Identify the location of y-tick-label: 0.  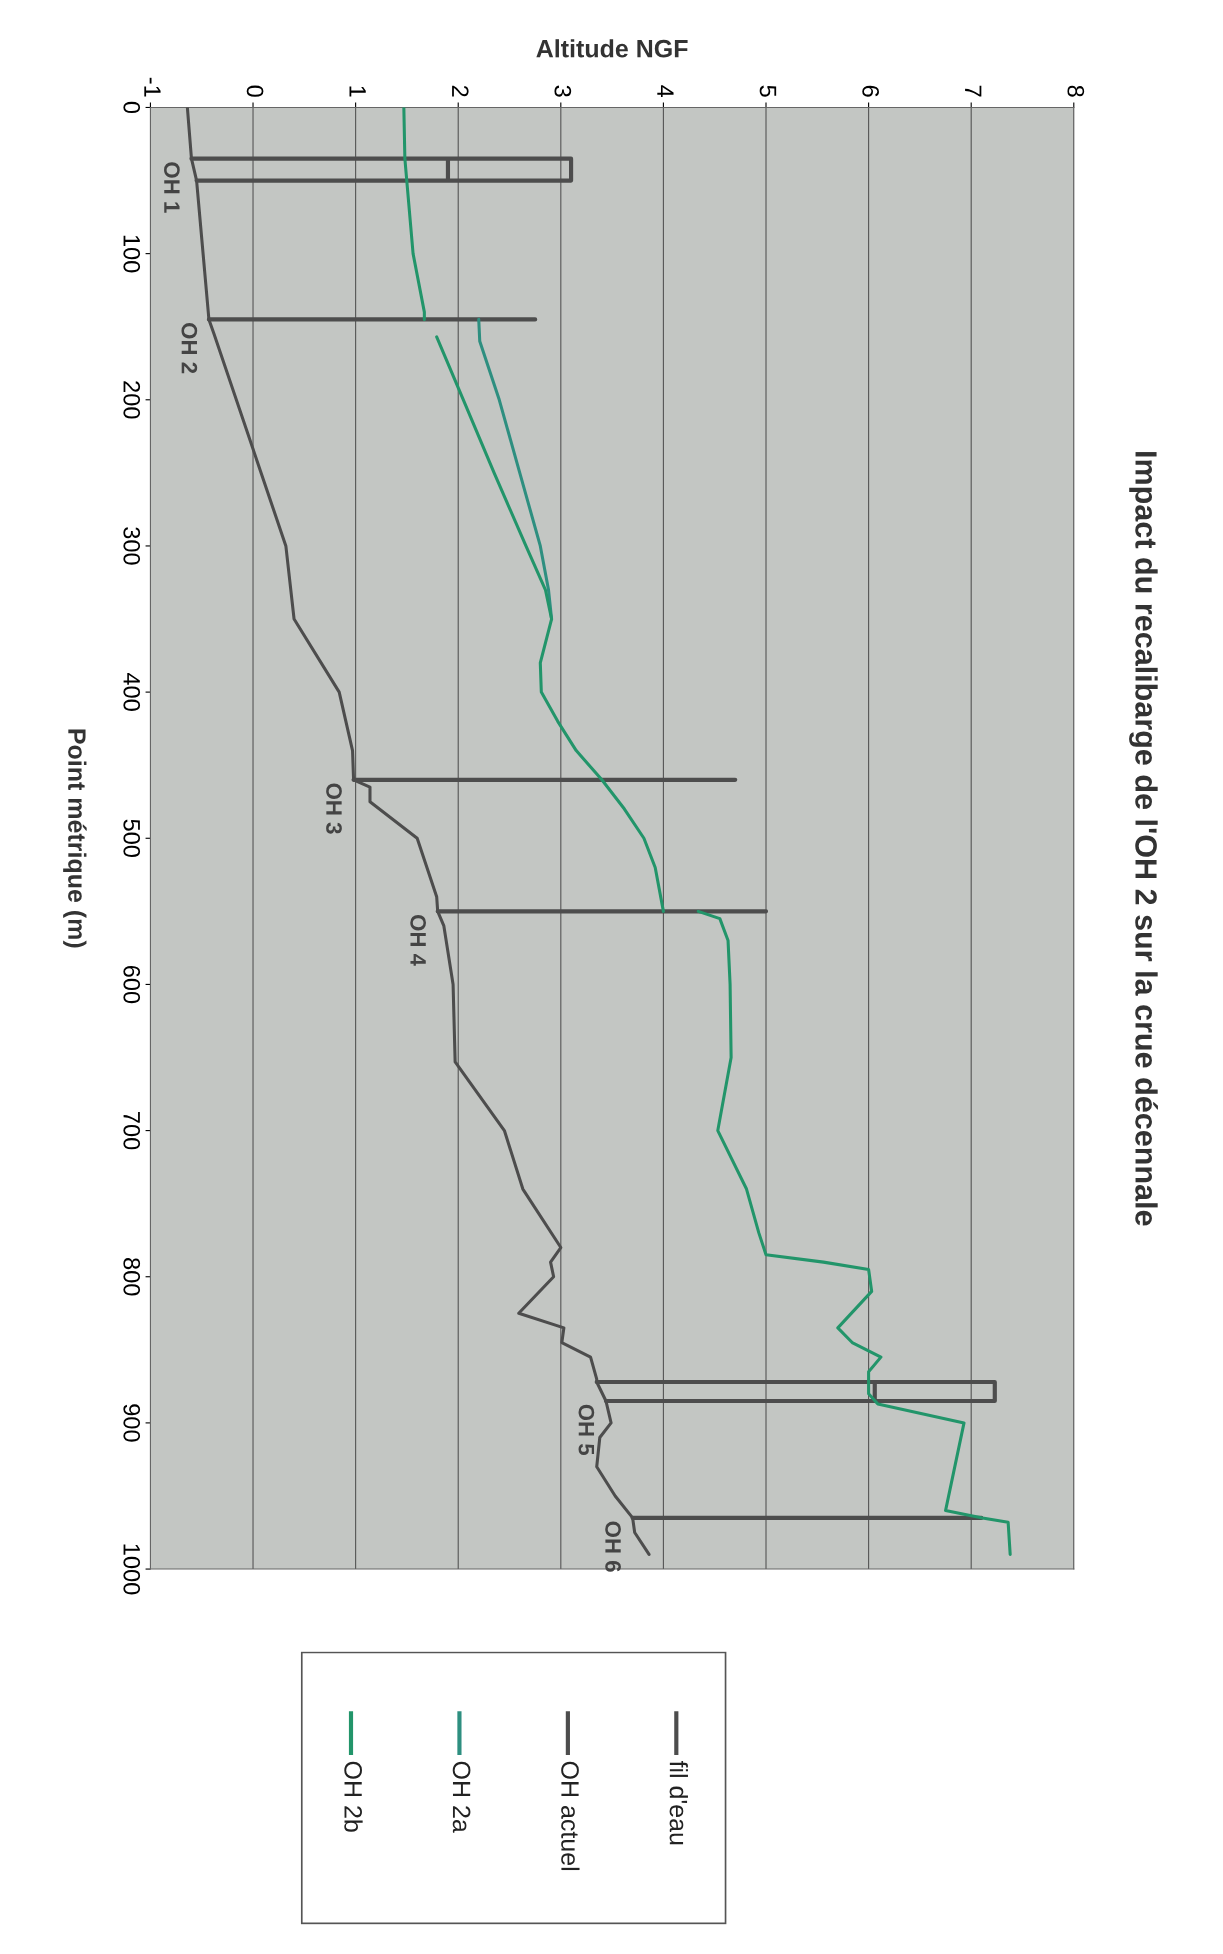
(132, 107).